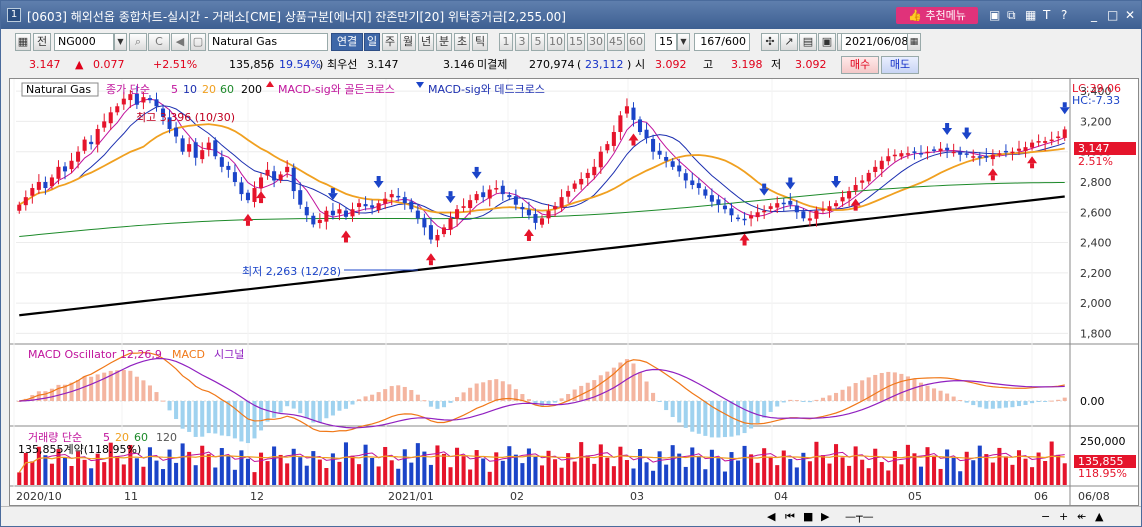 This screenshot has width=1142, height=527. Describe the element at coordinates (596, 42) in the screenshot. I see `interval-button-5: 30` at that location.